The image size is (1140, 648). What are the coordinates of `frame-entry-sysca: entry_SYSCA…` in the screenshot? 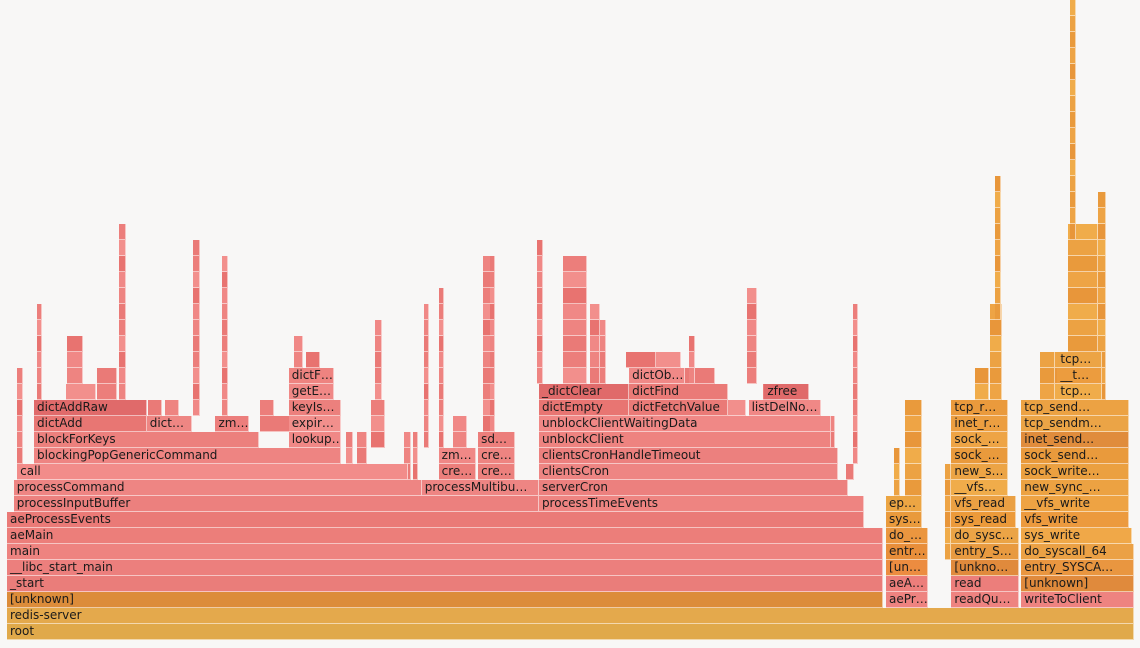 It's located at (1077, 568).